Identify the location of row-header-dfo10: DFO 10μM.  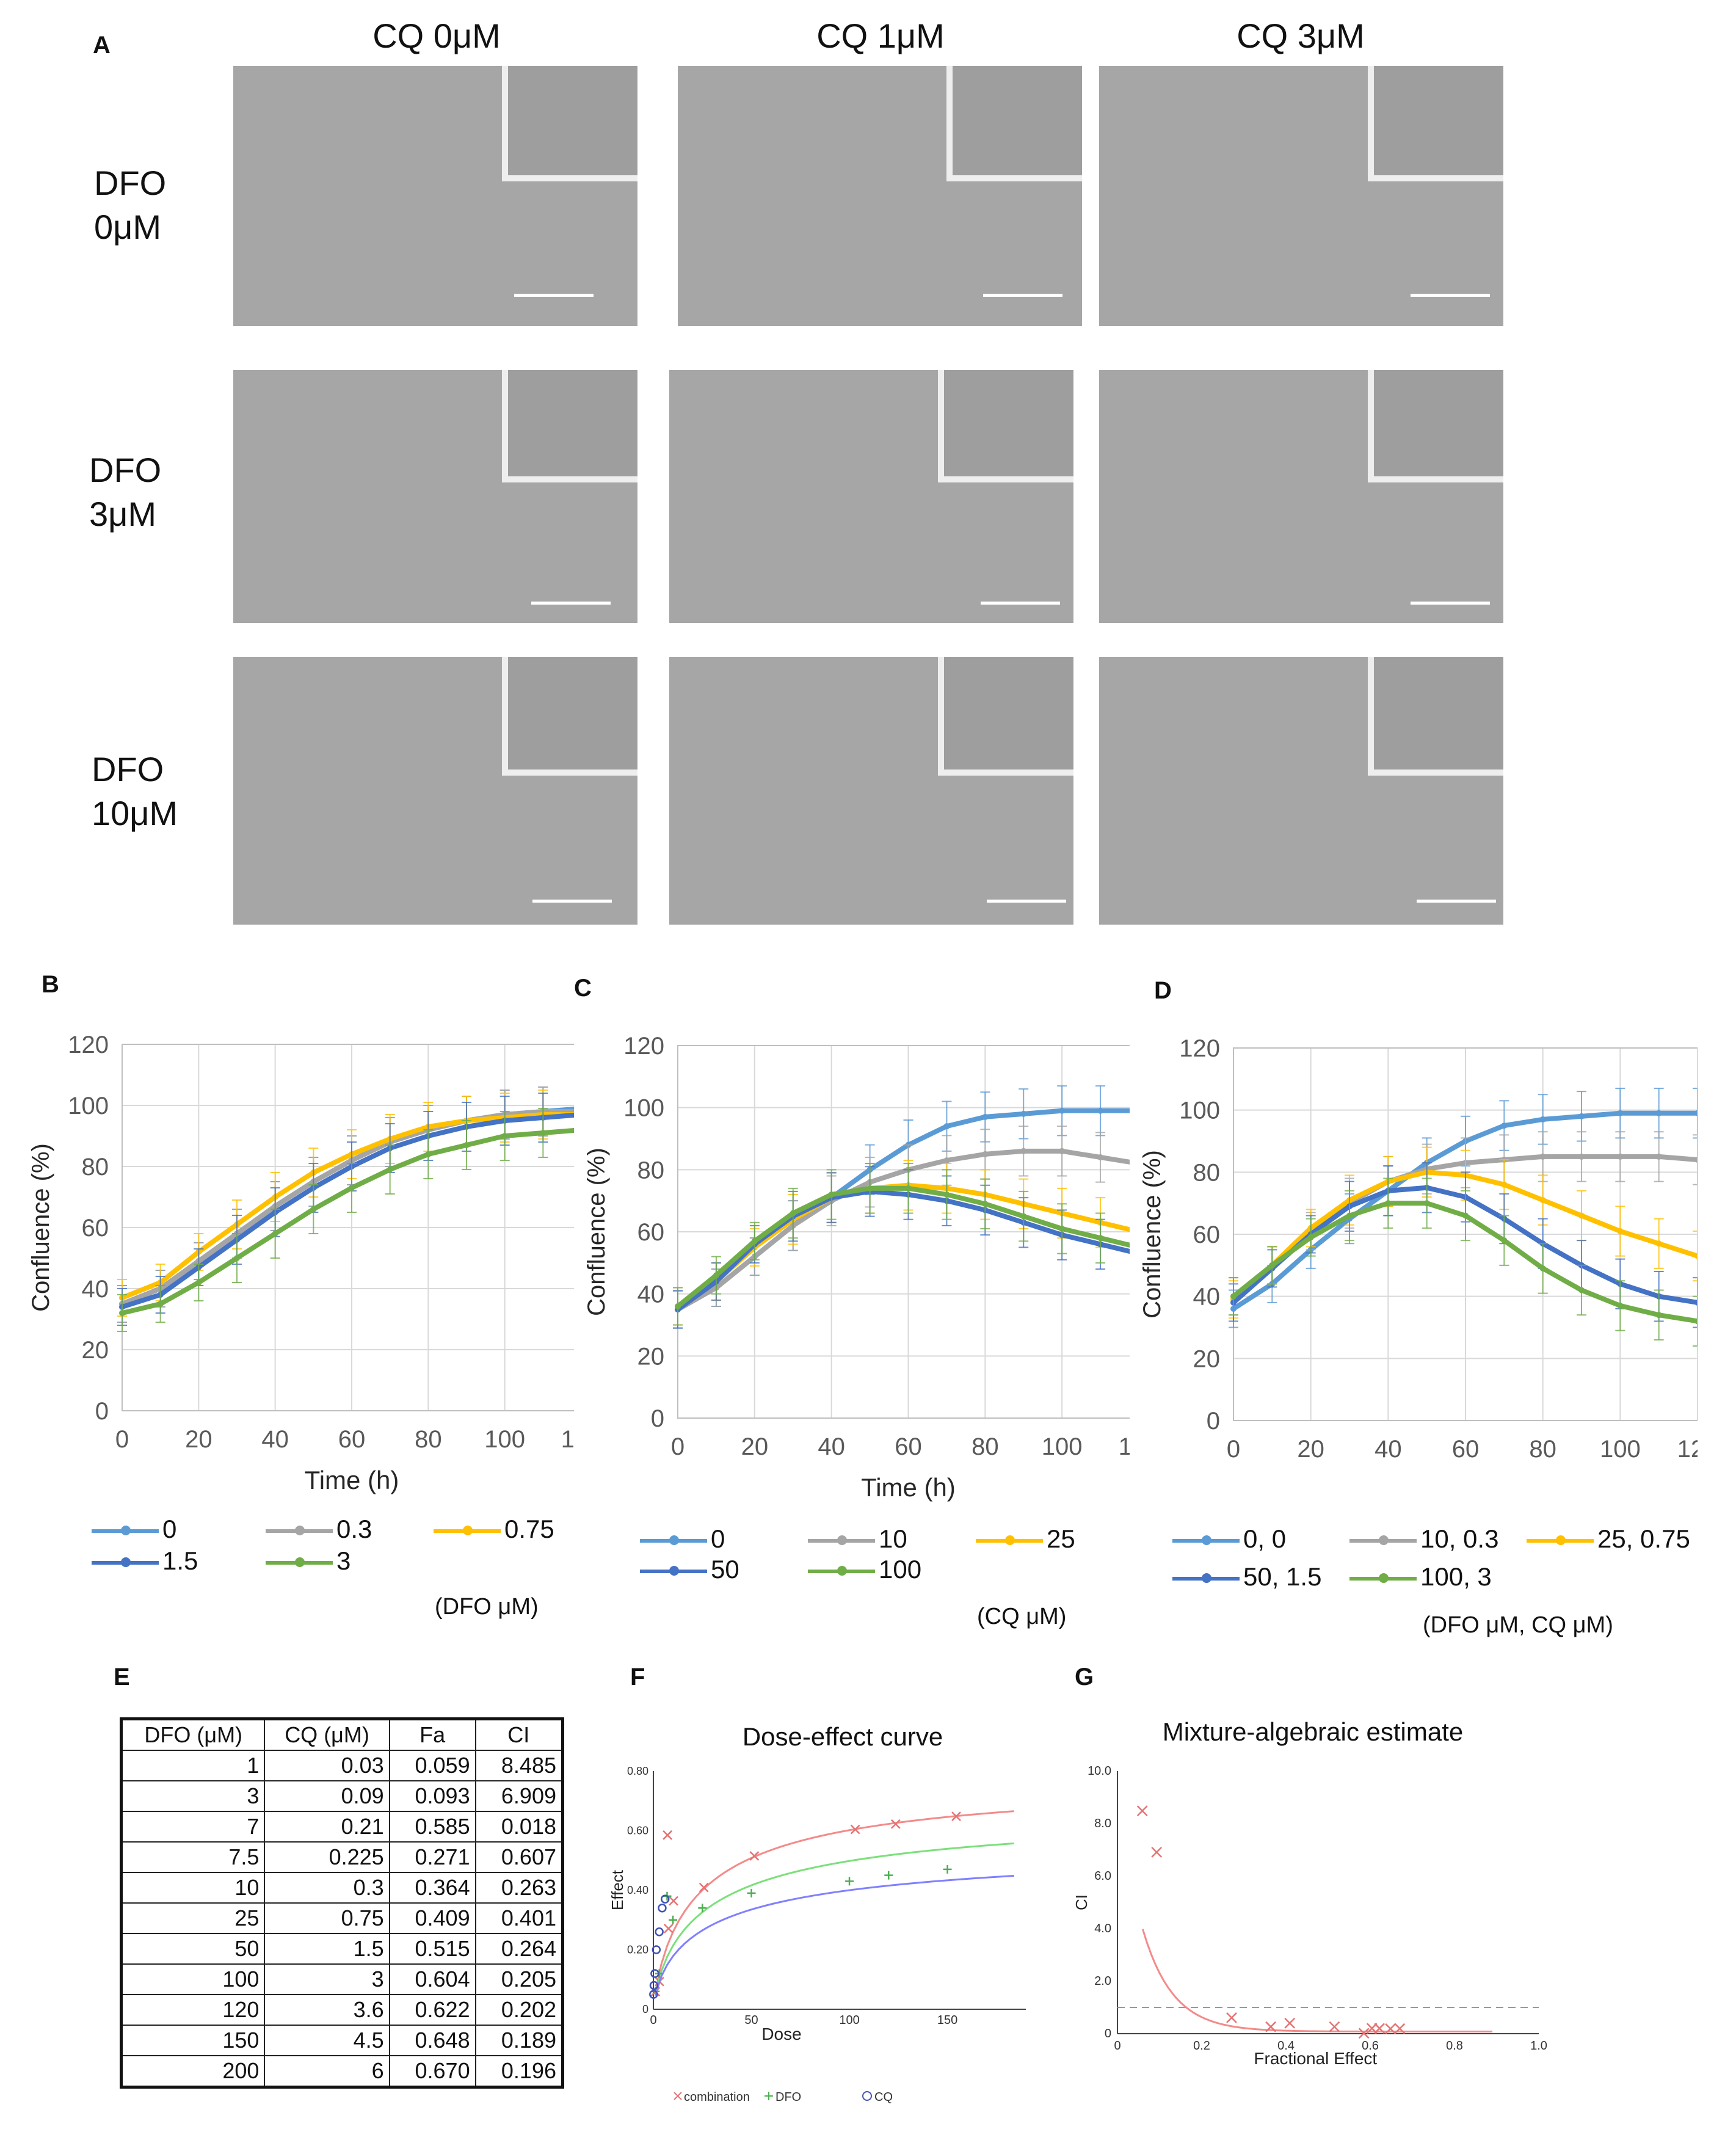
(135, 791).